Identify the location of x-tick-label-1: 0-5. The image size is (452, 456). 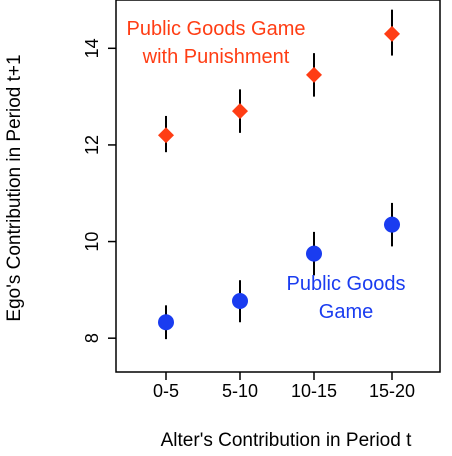
(166, 391).